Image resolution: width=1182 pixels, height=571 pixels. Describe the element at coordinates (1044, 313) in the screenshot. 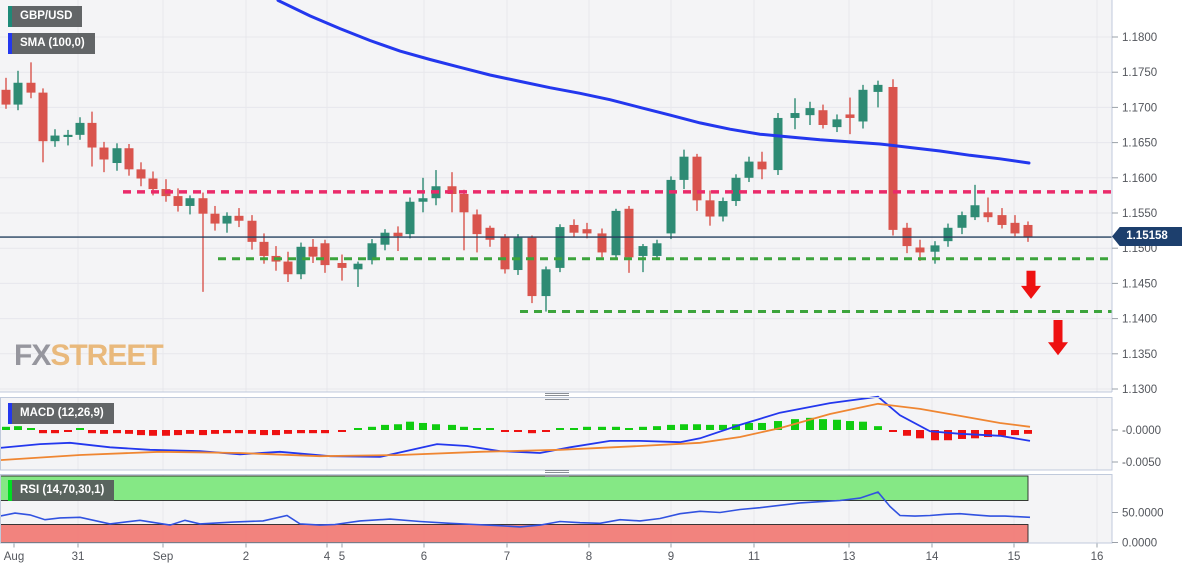

I see `down-arrows` at that location.